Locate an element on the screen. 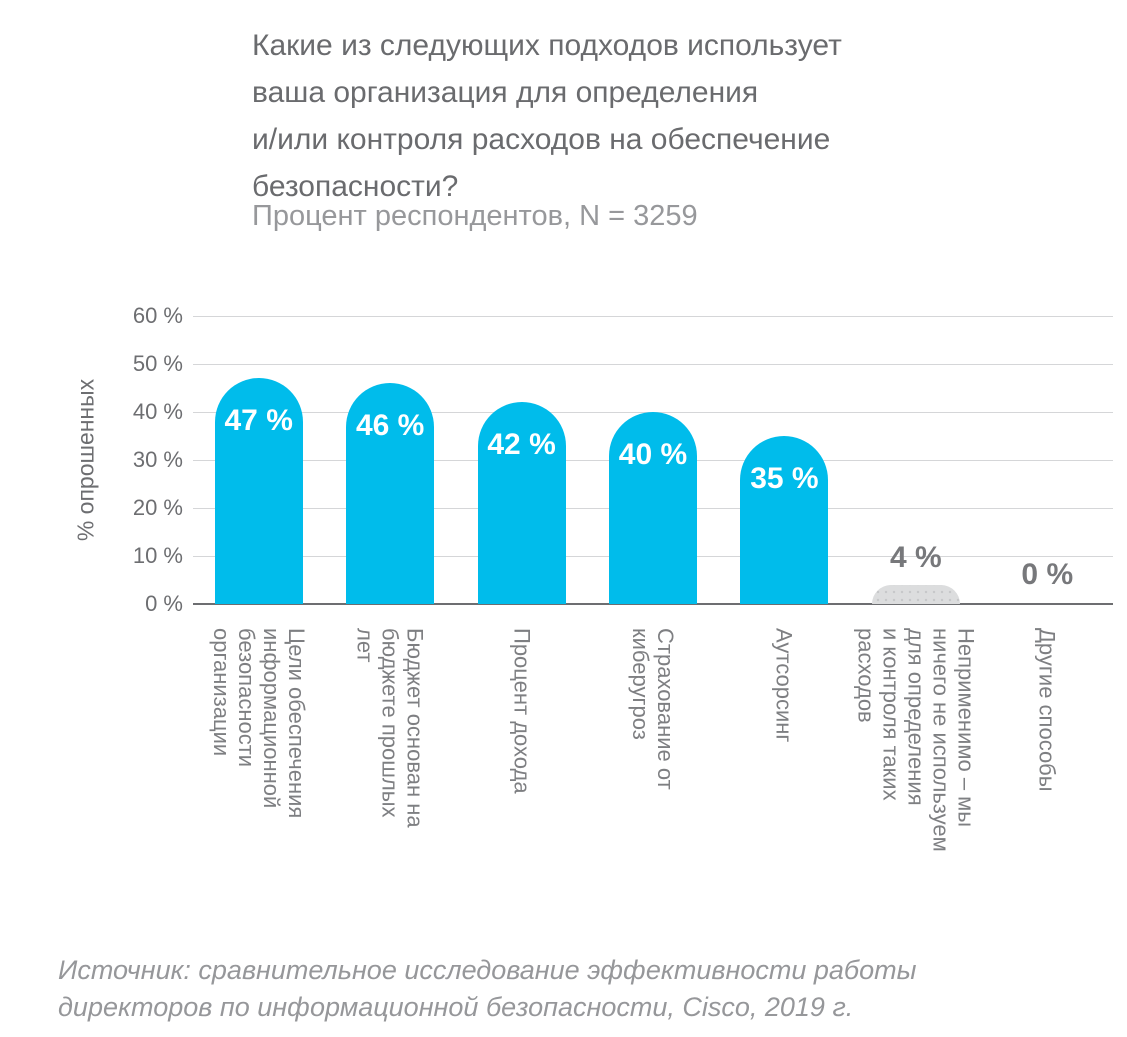 Image resolution: width=1127 pixels, height=1037 pixels. y-tick-label: 40 % is located at coordinates (157, 411).